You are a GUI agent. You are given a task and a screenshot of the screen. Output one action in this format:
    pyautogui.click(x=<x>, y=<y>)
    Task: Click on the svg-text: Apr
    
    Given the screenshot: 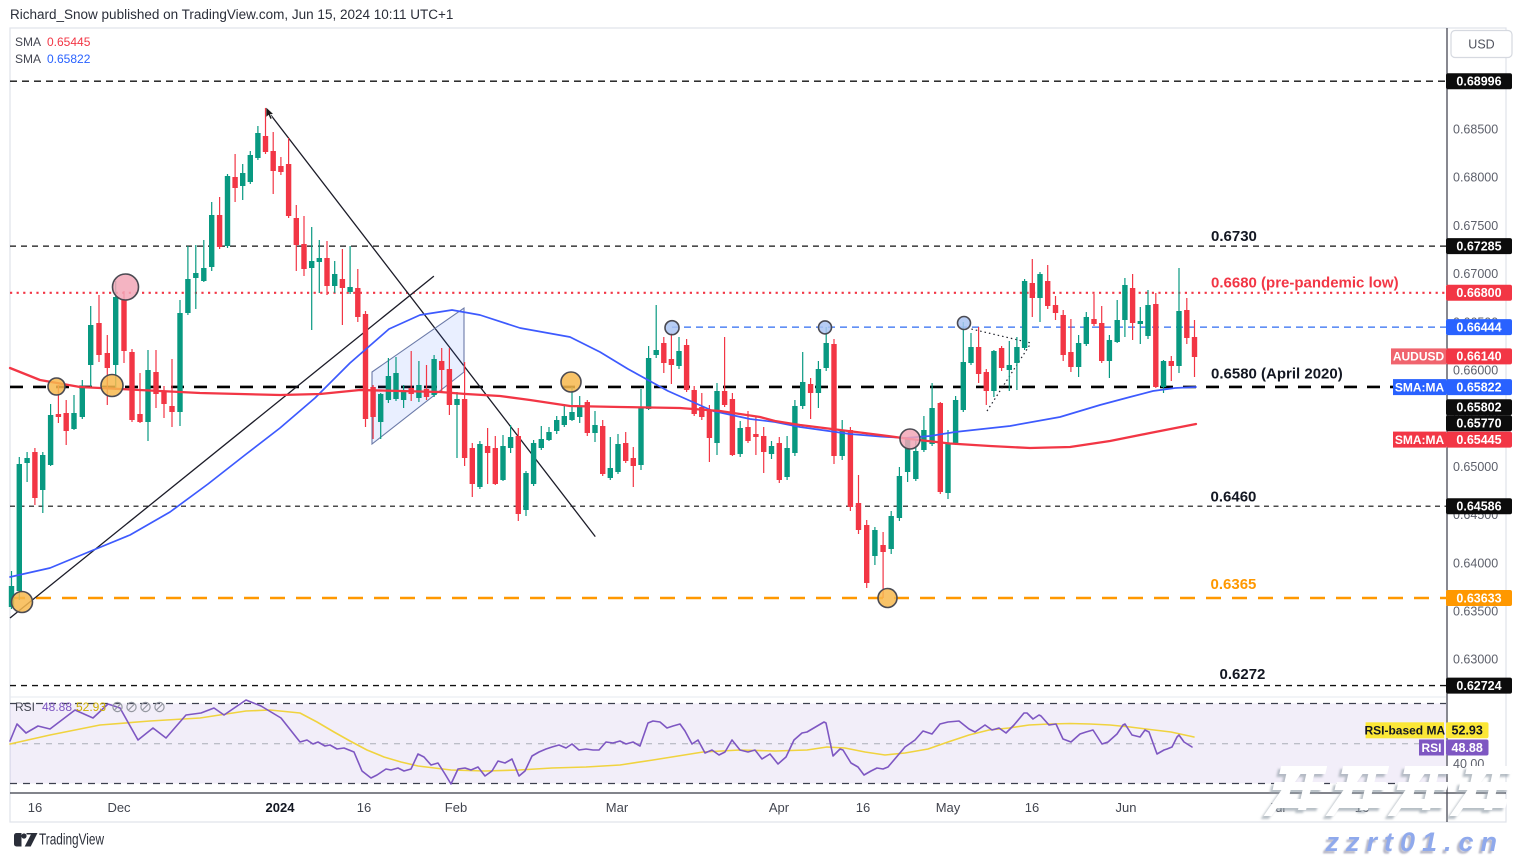 What is the action you would take?
    pyautogui.click(x=779, y=807)
    